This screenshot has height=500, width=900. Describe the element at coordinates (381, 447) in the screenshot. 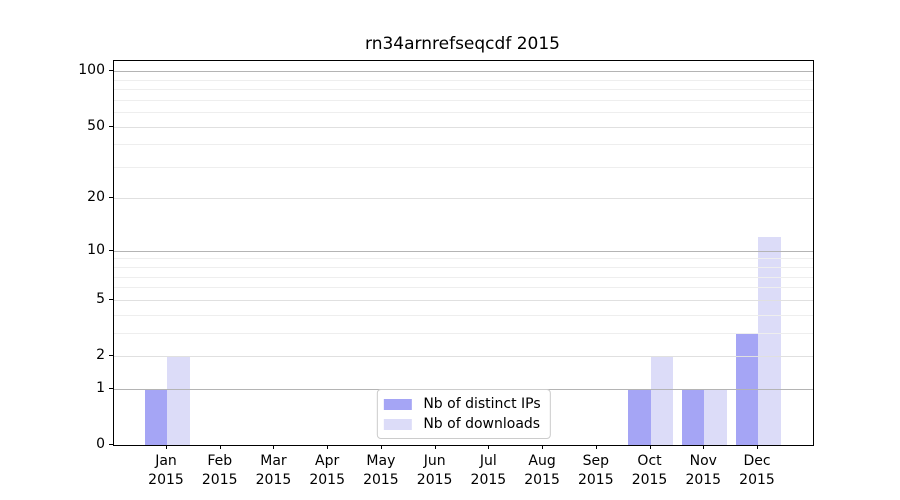

I see `x-axis-tick-mark-may` at that location.